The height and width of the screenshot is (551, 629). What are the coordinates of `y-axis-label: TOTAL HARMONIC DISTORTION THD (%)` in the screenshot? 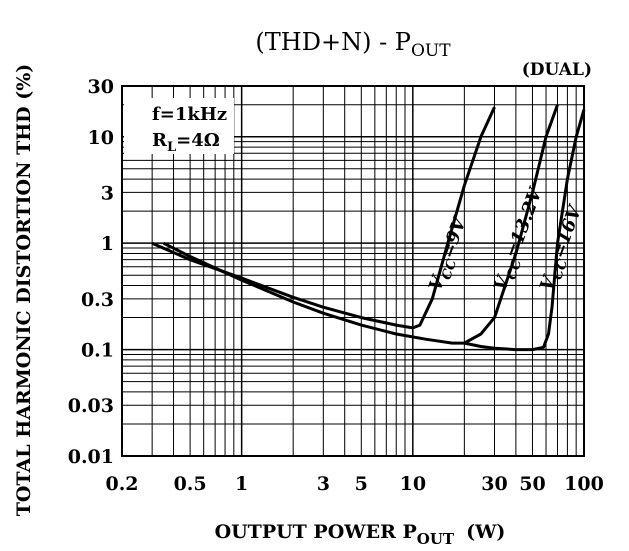 It's located at (24, 290).